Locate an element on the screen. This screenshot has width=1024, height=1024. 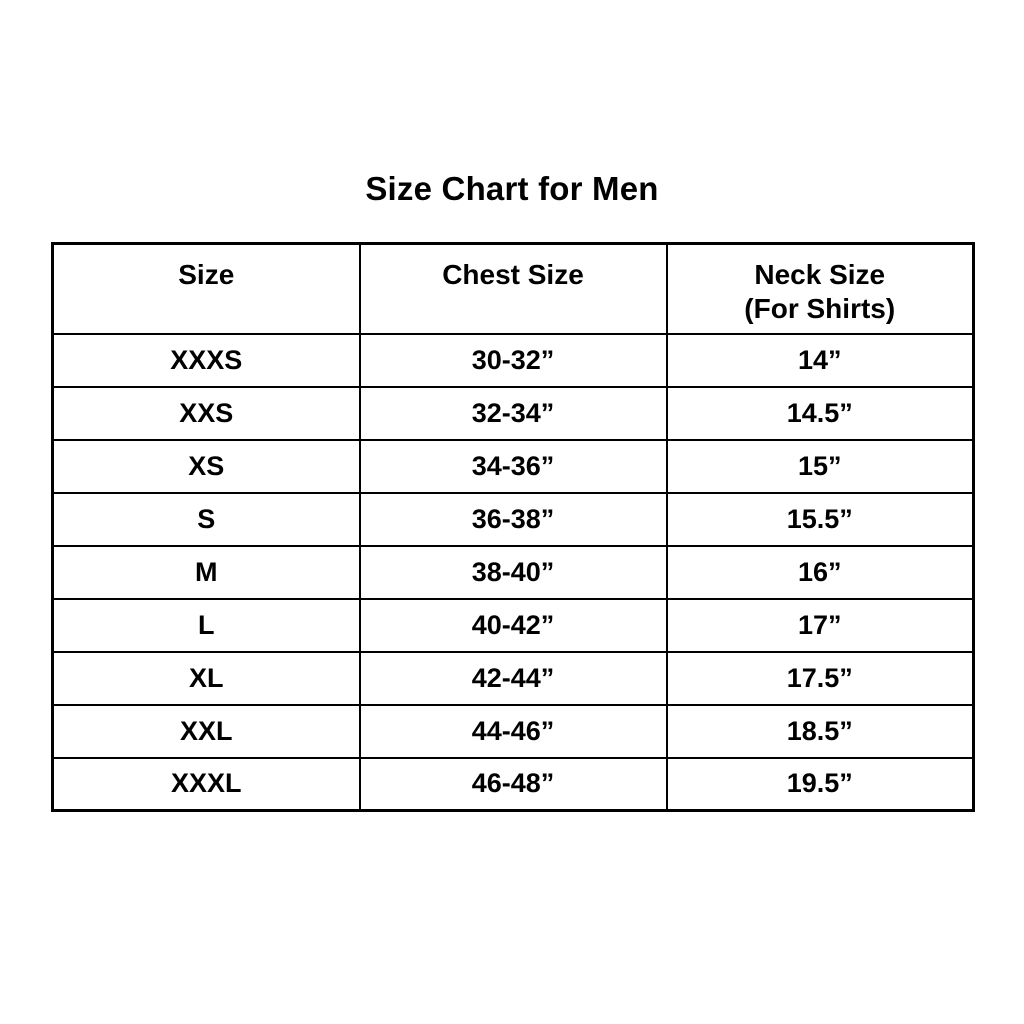
chest-size-cell: 30-32” is located at coordinates (513, 360).